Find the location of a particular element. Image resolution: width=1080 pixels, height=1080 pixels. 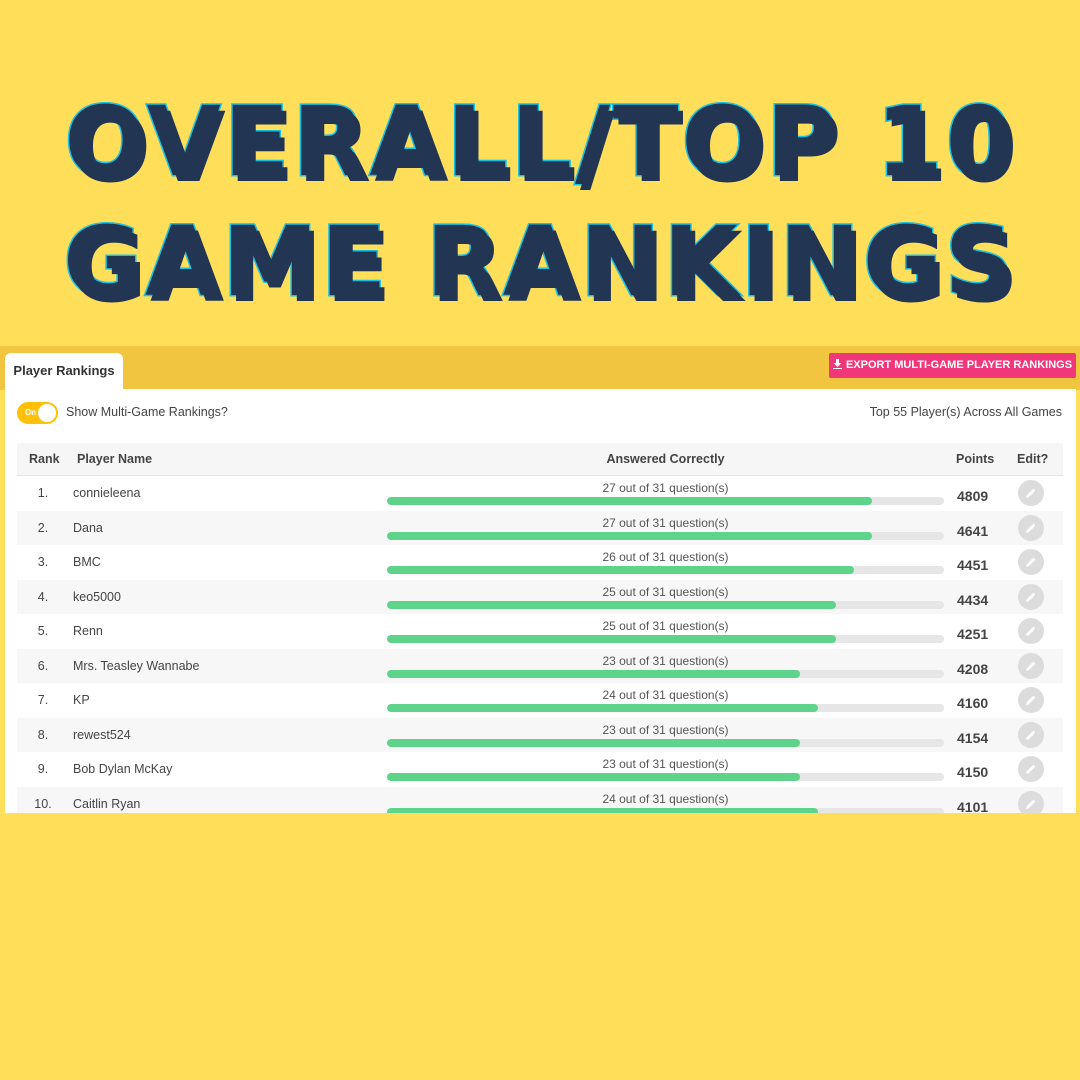

tab-player-rankings: Player Rankings is located at coordinates (64, 371).